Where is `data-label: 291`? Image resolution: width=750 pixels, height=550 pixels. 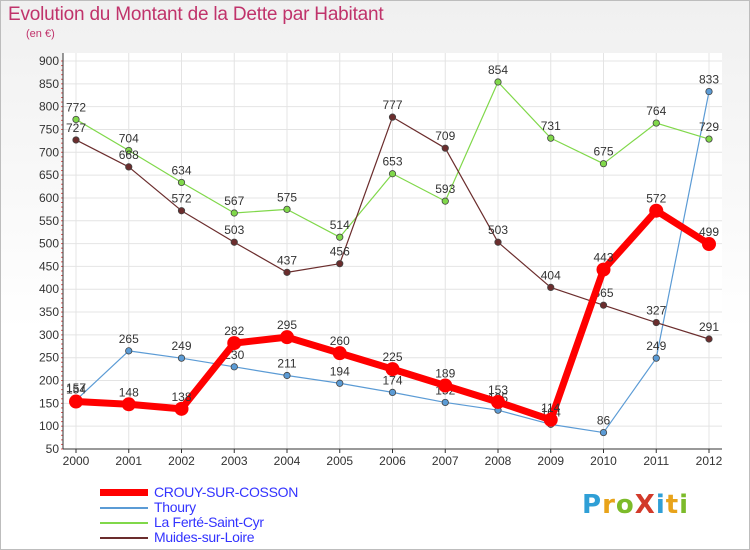 data-label: 291 is located at coordinates (709, 327).